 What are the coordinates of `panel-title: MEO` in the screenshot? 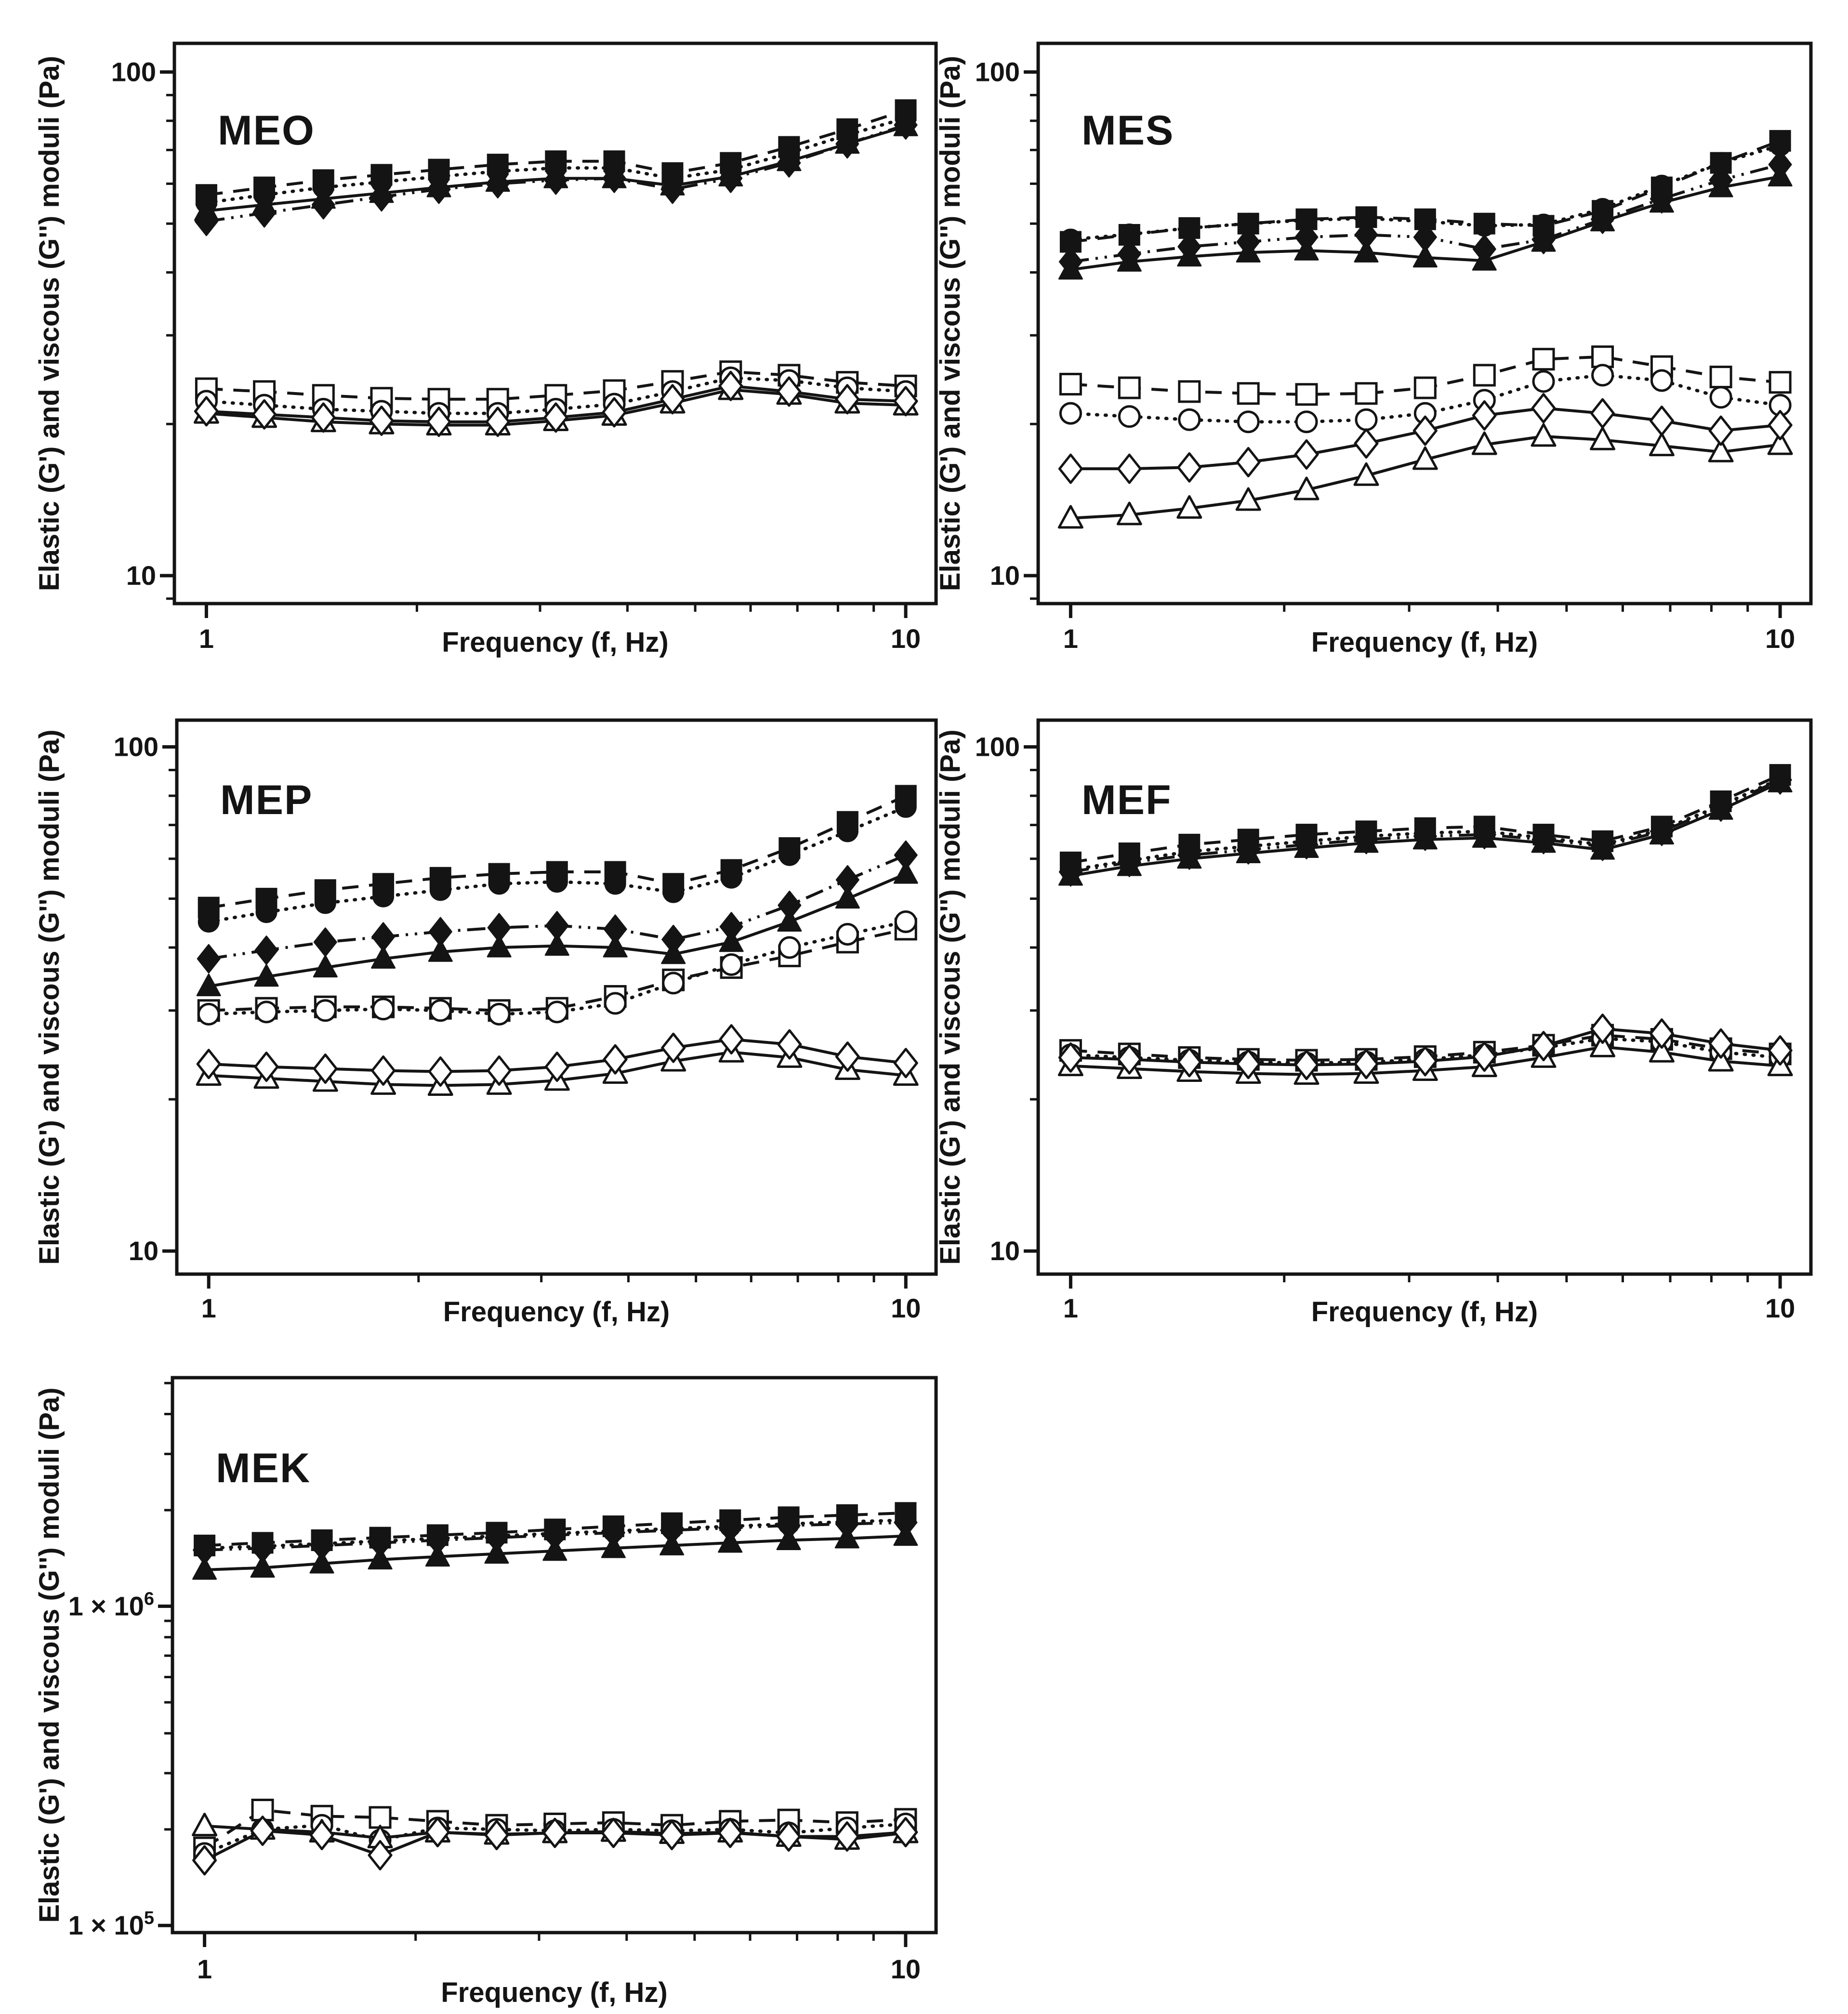 It's located at (266, 130).